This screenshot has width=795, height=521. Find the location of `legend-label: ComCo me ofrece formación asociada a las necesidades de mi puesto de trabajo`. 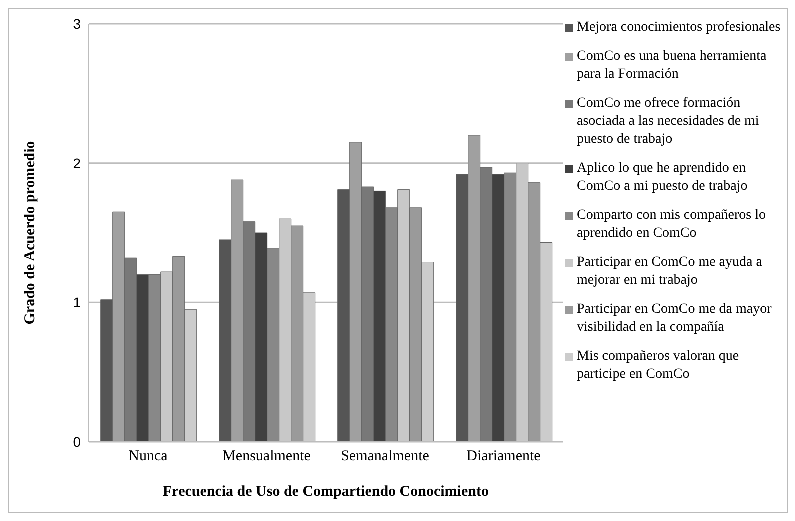

legend-label: ComCo me ofrece formación asociada a las necesidades de mi puesto de trabajo is located at coordinates (668, 122).